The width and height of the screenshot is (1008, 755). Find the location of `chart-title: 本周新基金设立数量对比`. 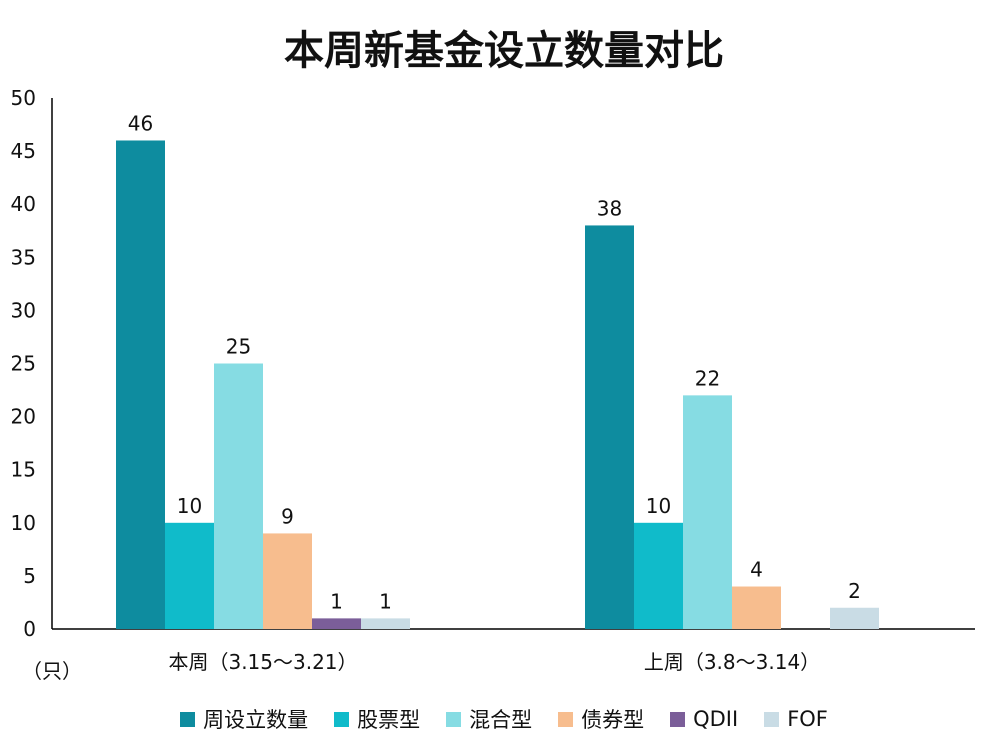

chart-title: 本周新基金设立数量对比 is located at coordinates (504, 51).